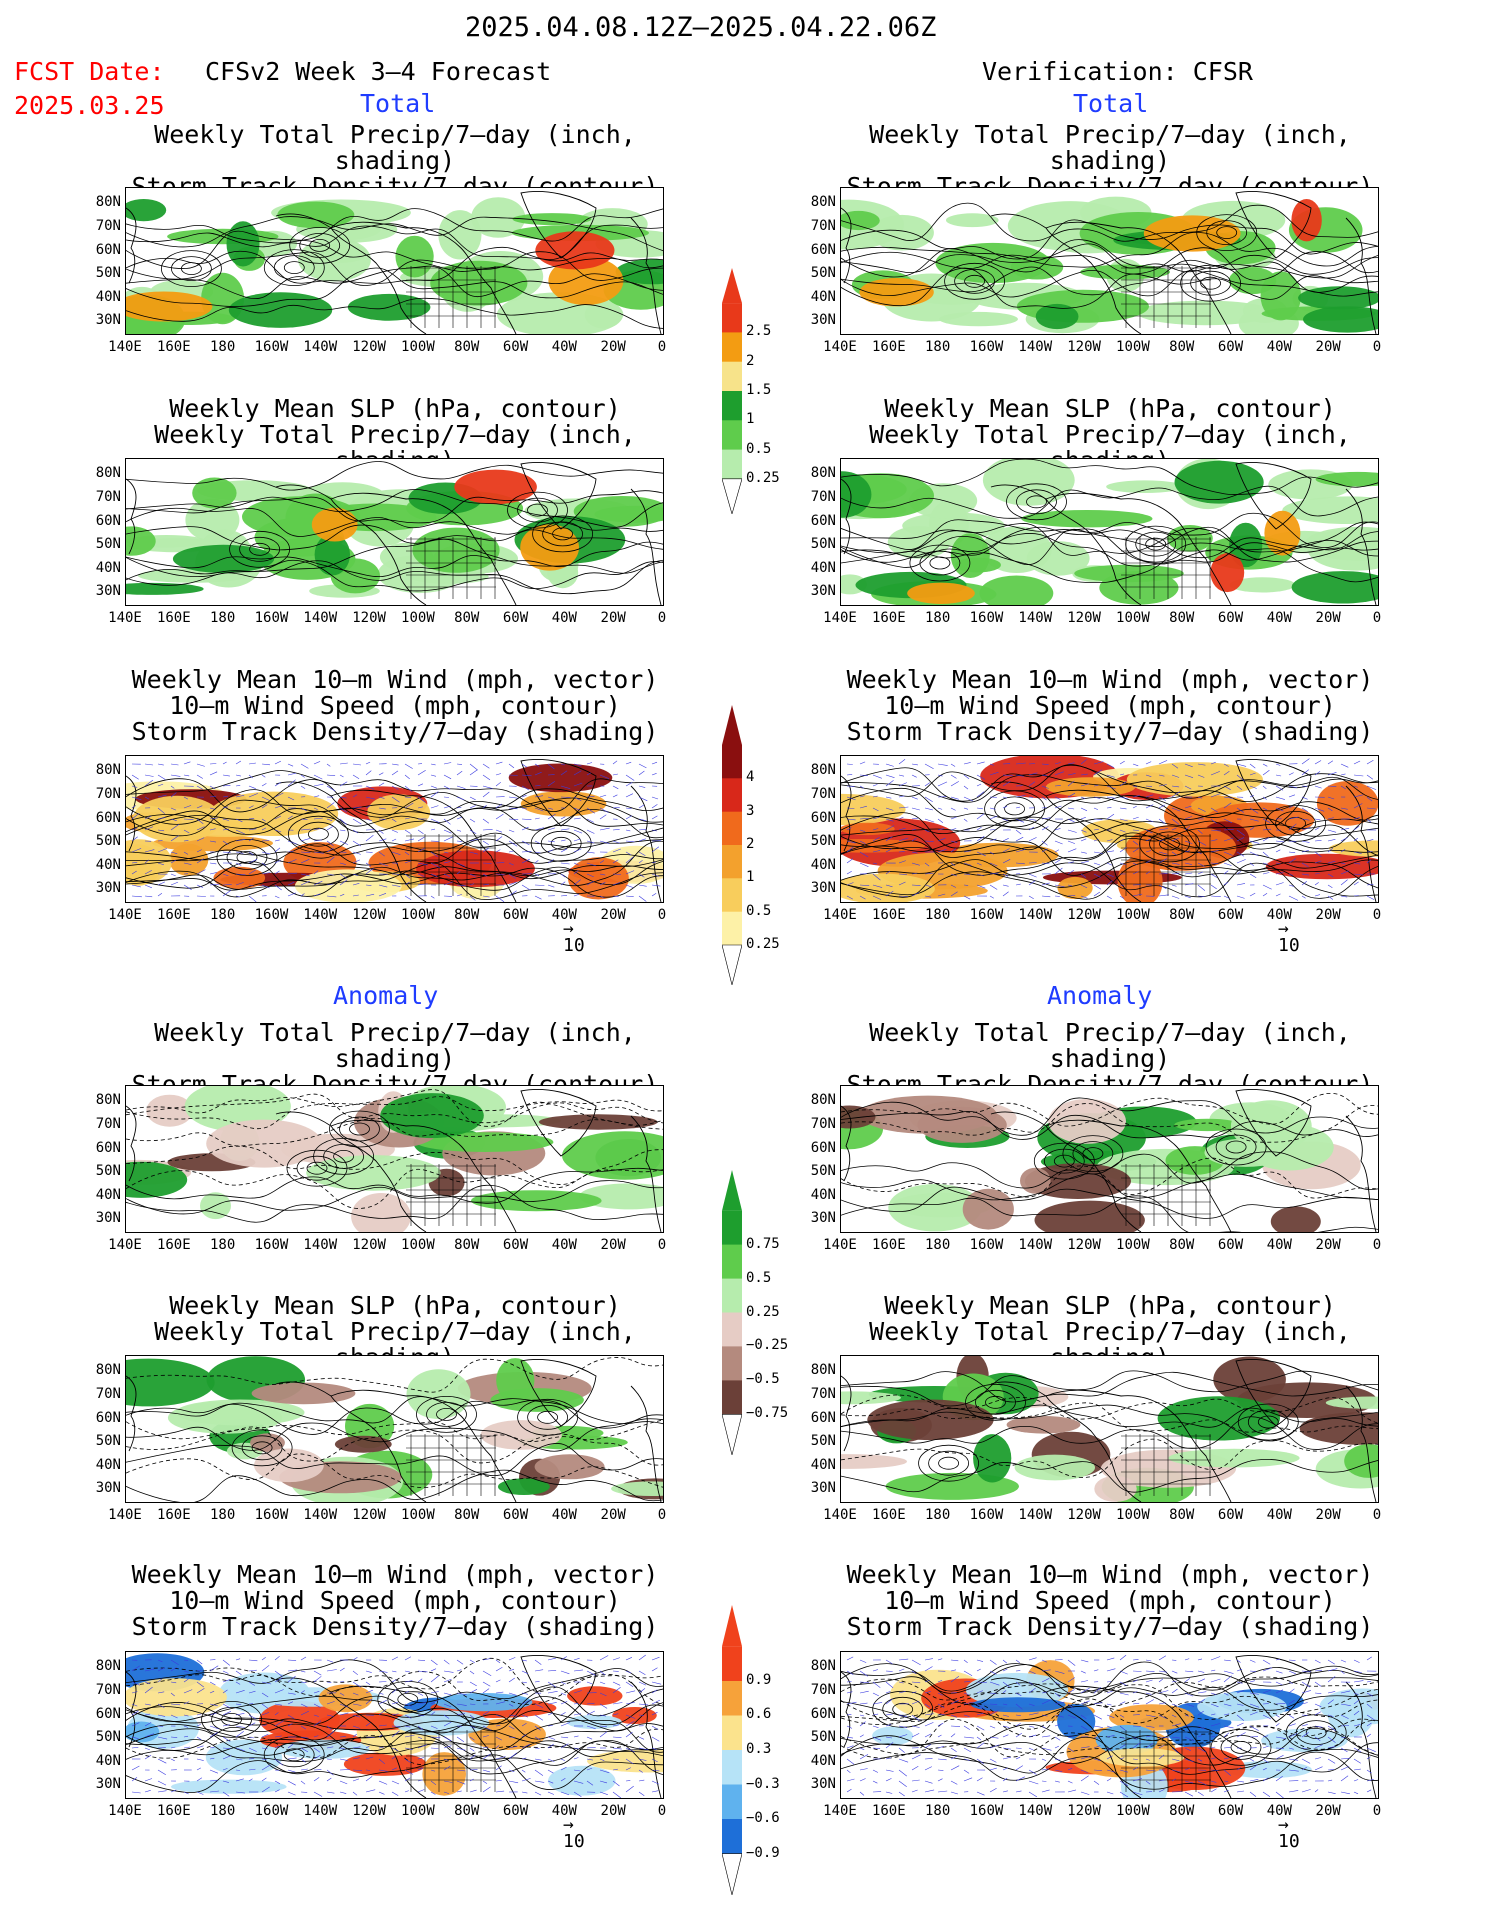 This screenshot has width=1487, height=1925. Describe the element at coordinates (732, 1874) in the screenshot. I see `colorbar-bottom-arrow-icon` at that location.